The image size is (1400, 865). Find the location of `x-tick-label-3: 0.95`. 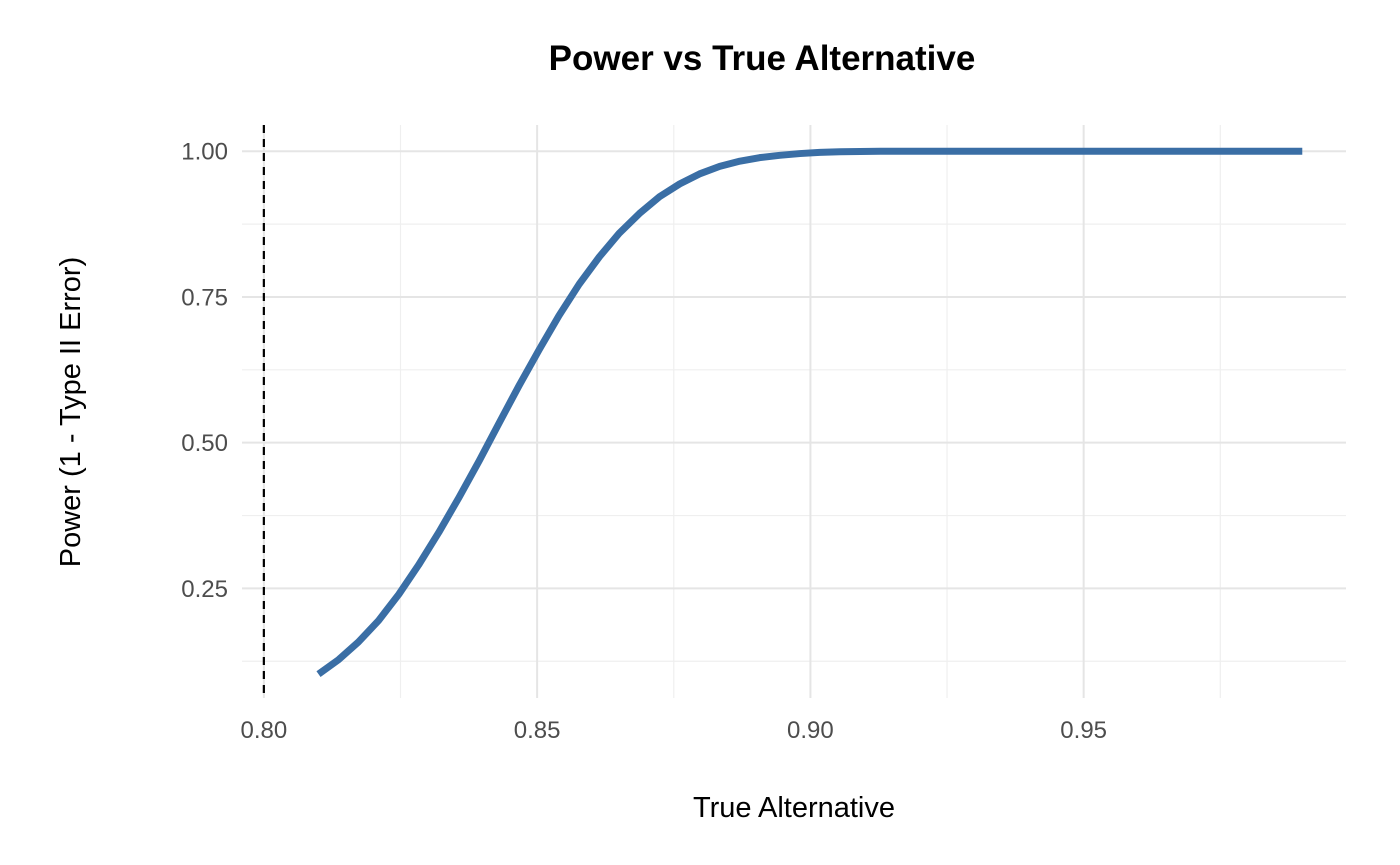

x-tick-label-3: 0.95 is located at coordinates (1083, 730).